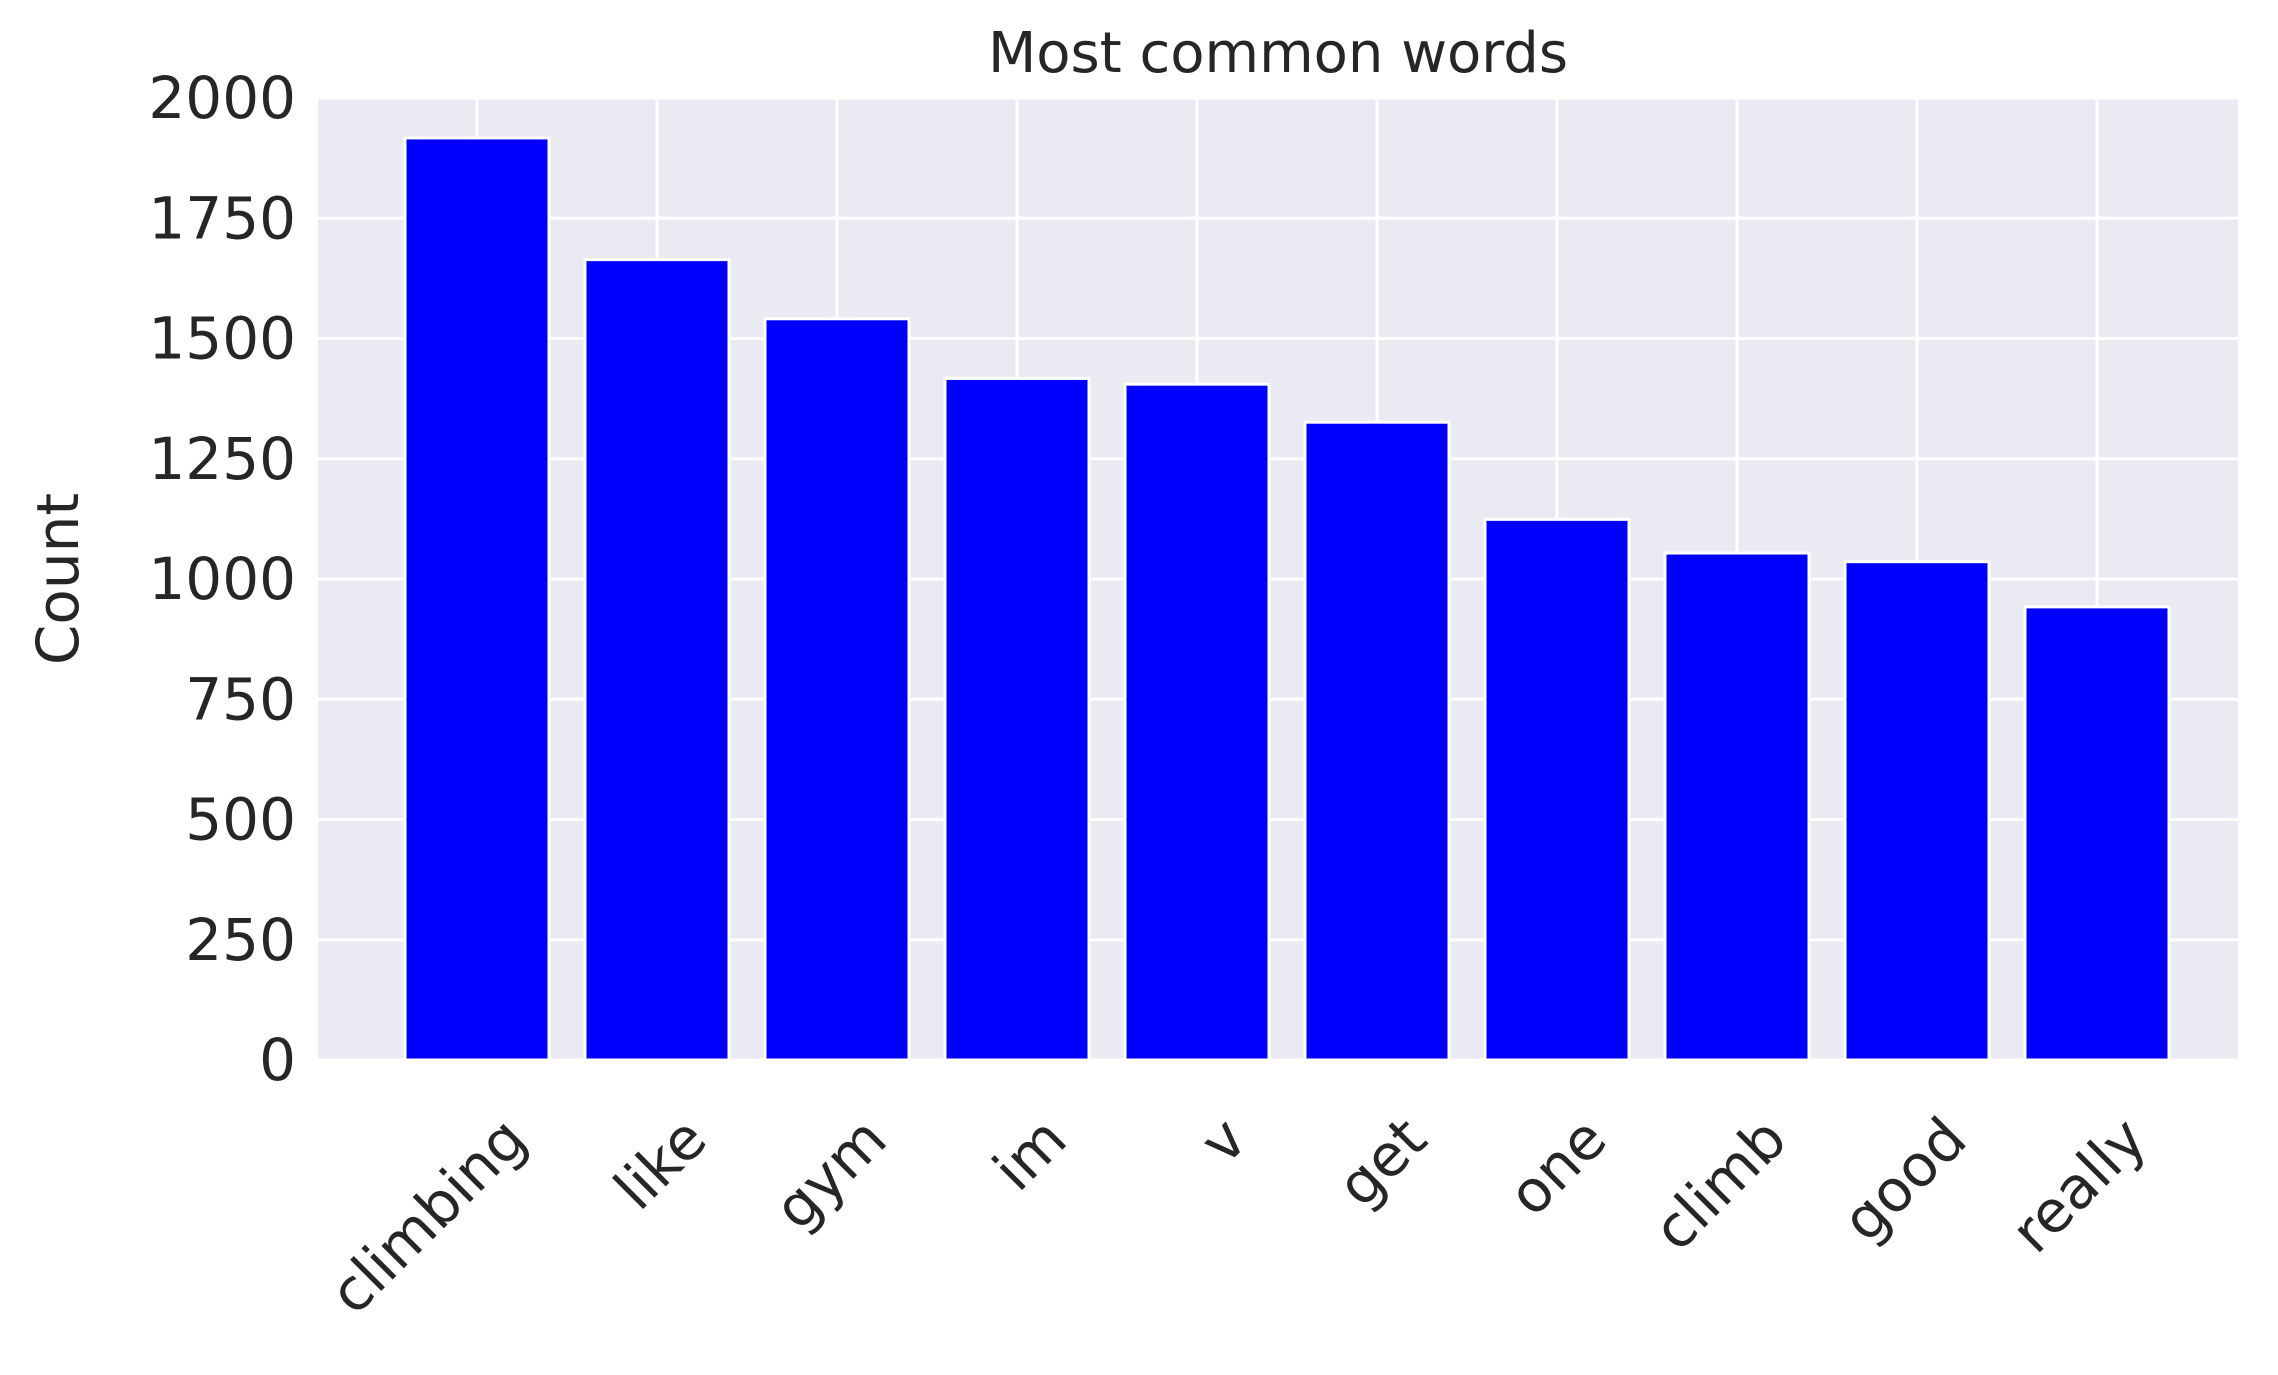  Describe the element at coordinates (222, 339) in the screenshot. I see `y-tick-label: 1500` at that location.